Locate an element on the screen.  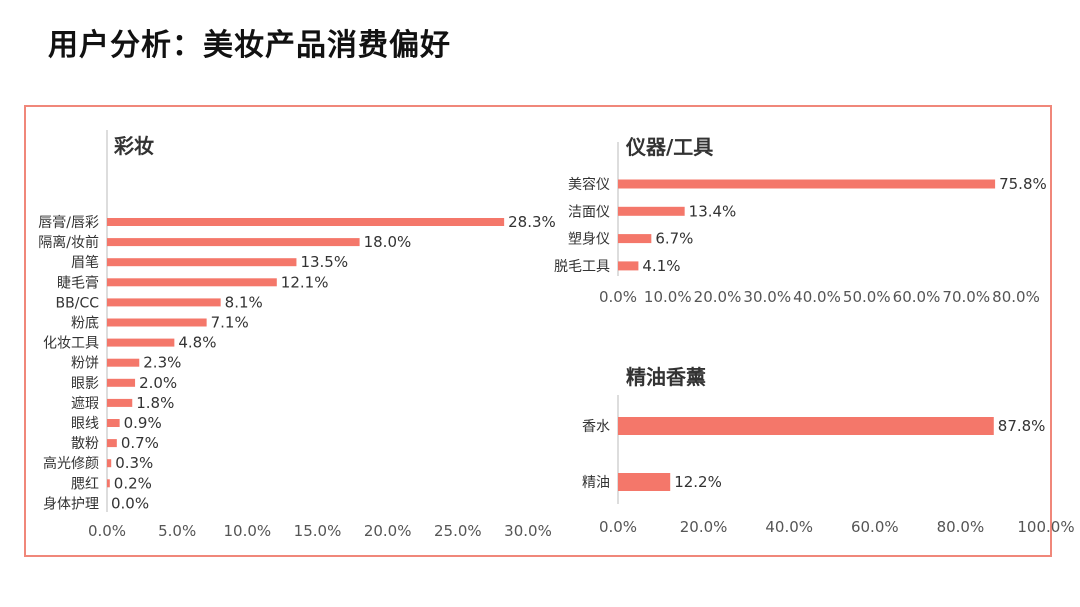
chart-0-value-label: 0.0% is located at coordinates (130, 503).